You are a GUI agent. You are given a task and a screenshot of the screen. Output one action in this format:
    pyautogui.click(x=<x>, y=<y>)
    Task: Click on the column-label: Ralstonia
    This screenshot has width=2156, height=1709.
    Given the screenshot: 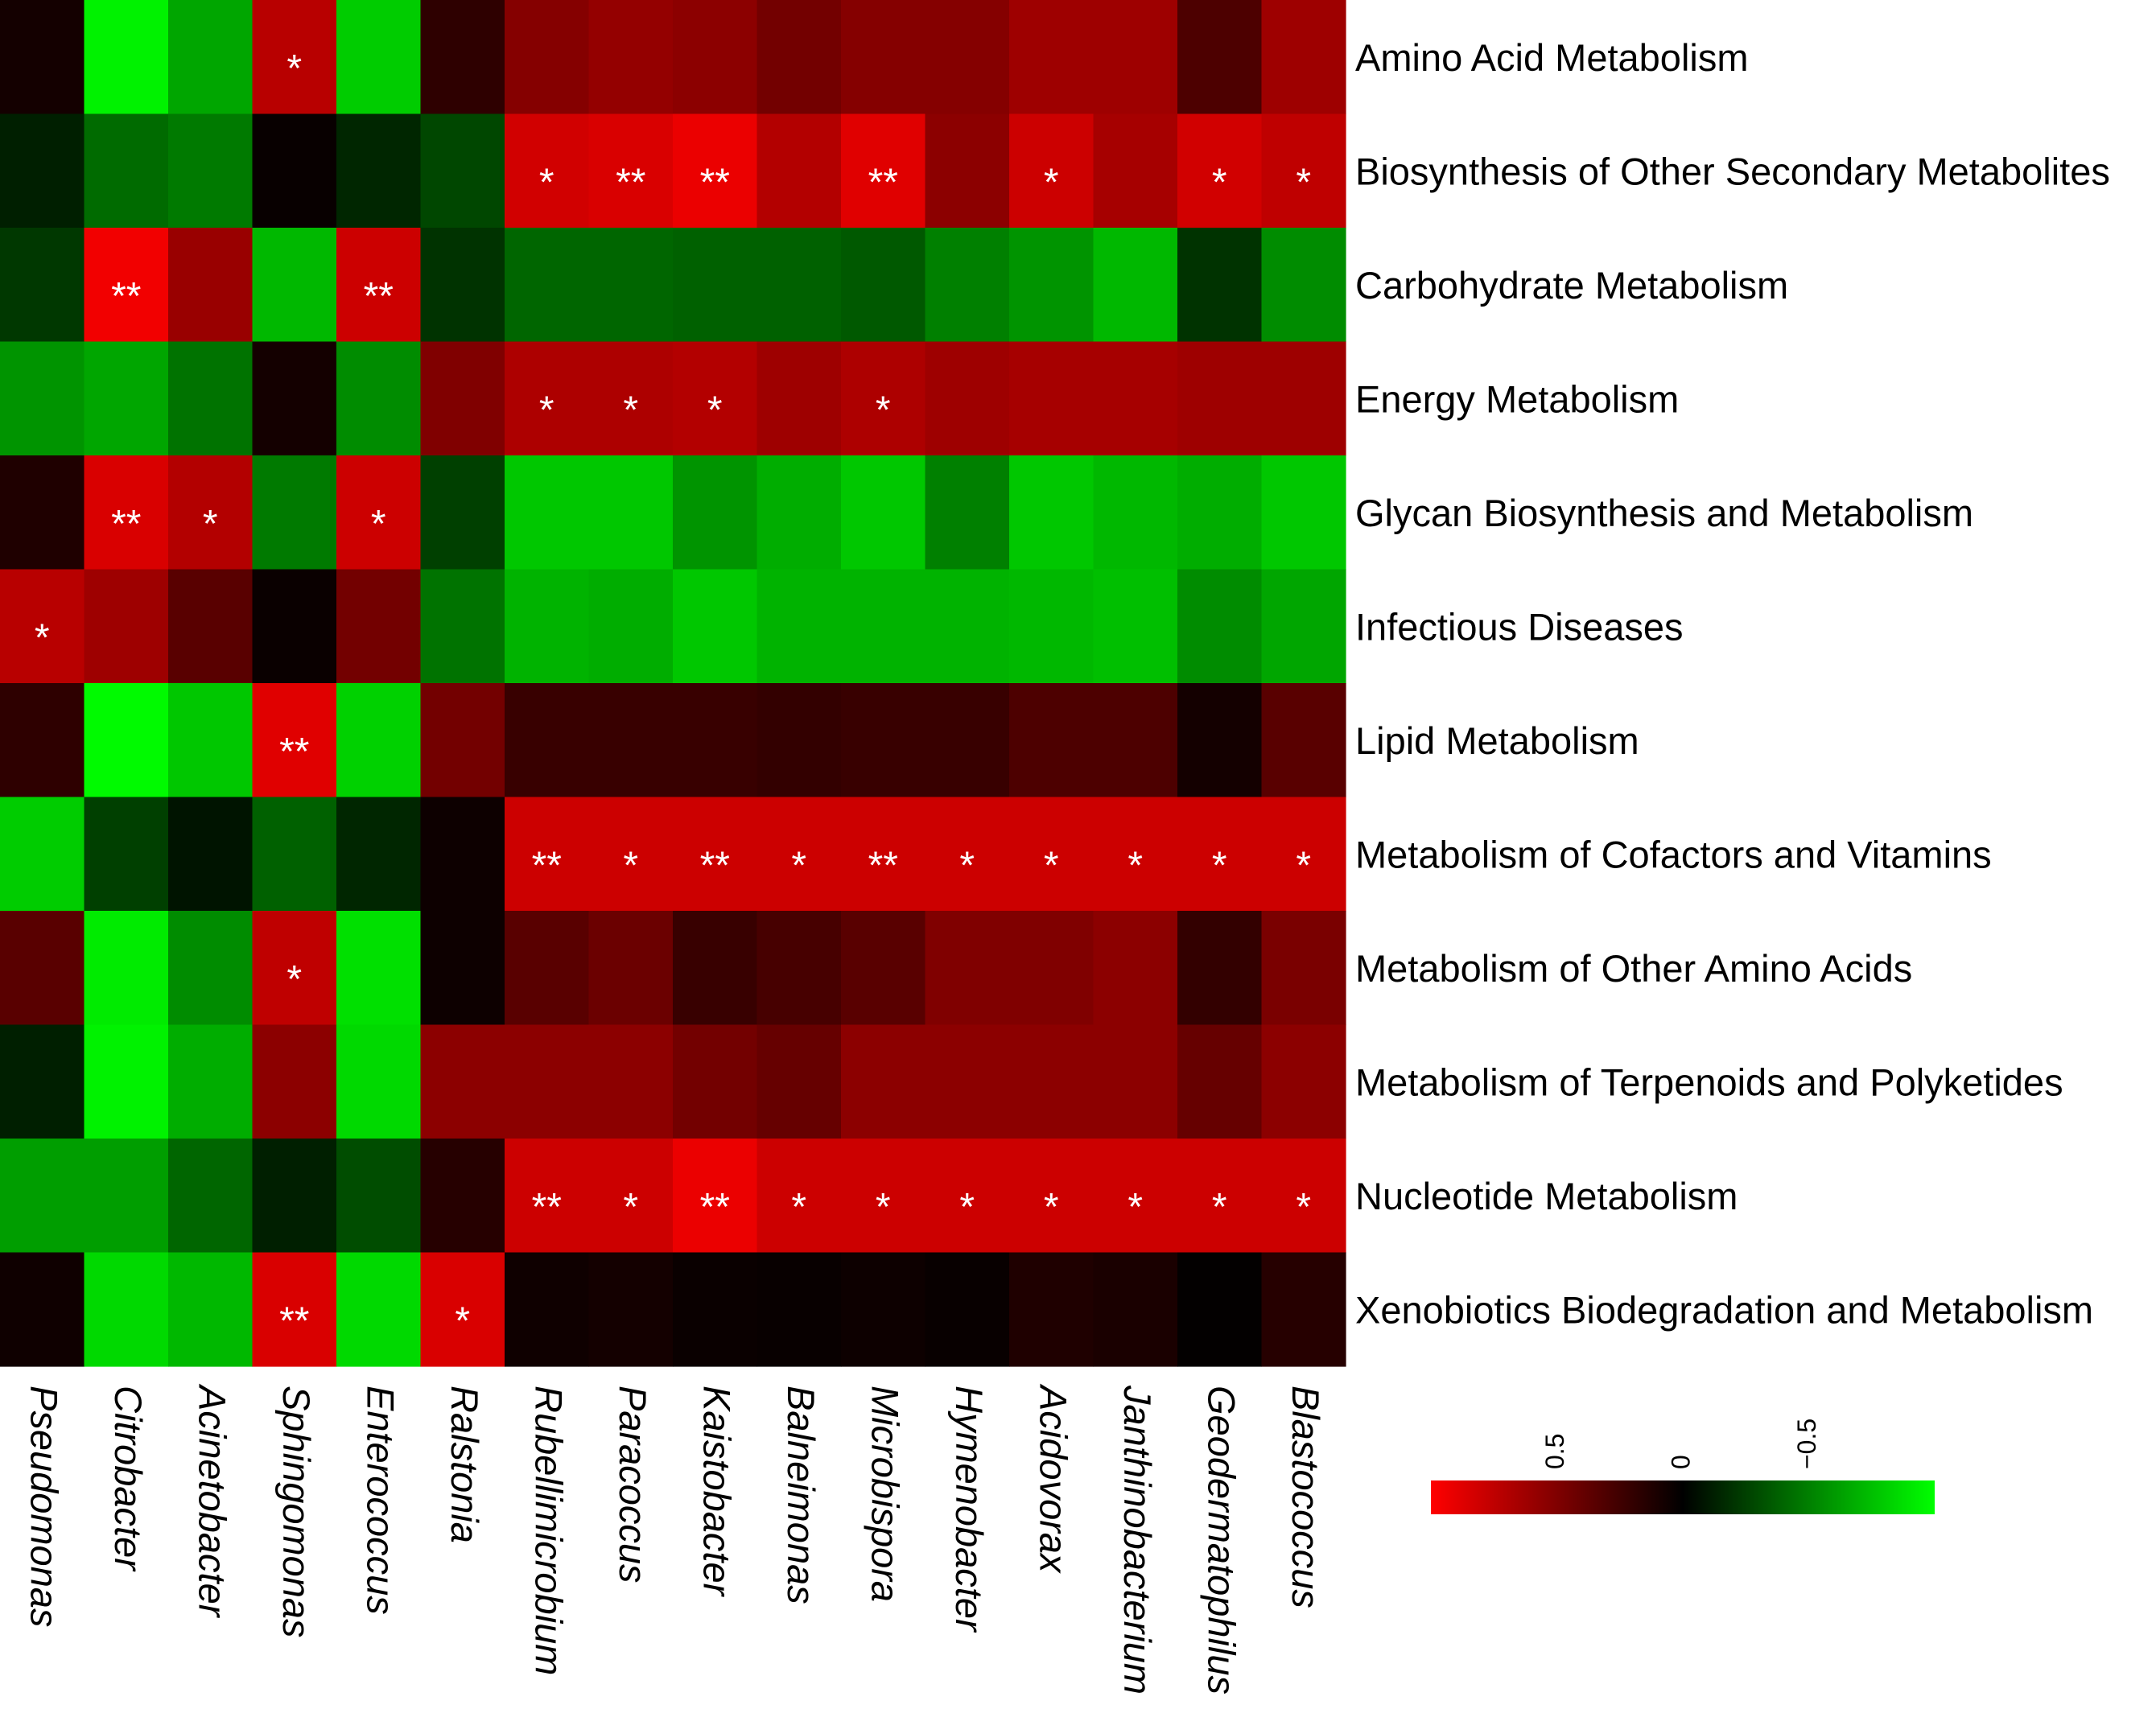 What is the action you would take?
    pyautogui.click(x=464, y=1464)
    